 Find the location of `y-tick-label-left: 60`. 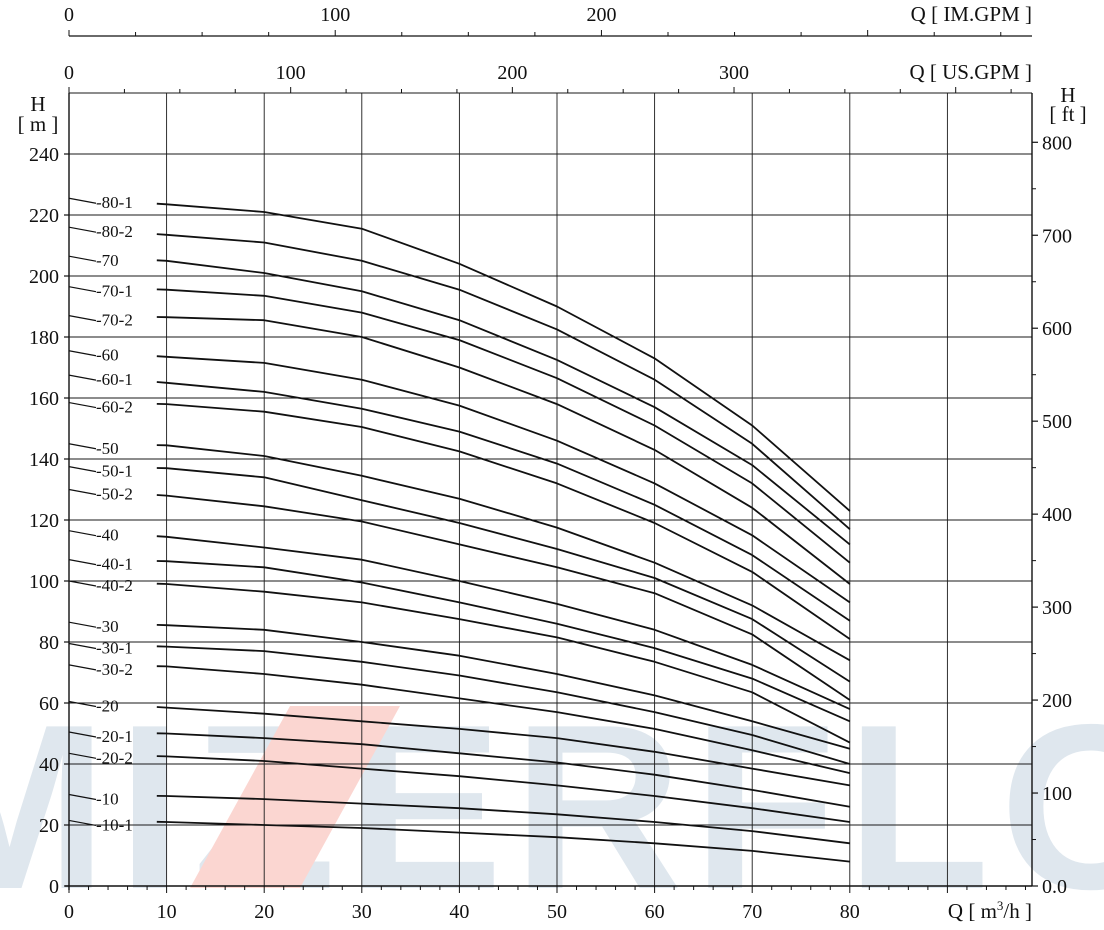

y-tick-label-left: 60 is located at coordinates (49, 704).